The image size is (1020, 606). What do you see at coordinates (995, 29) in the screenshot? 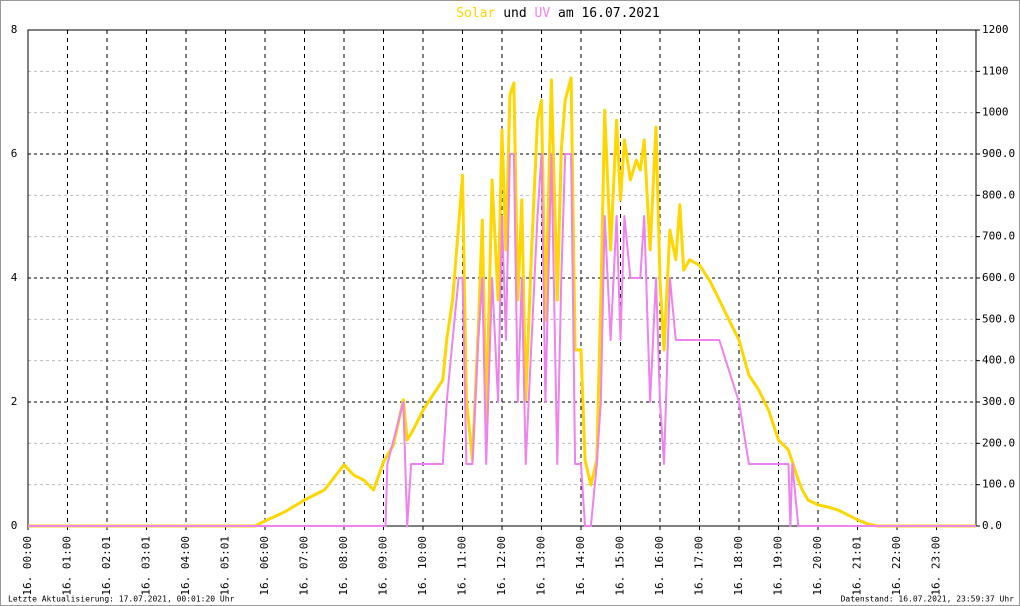
I see `y2-tick-label: 1200` at bounding box center [995, 29].